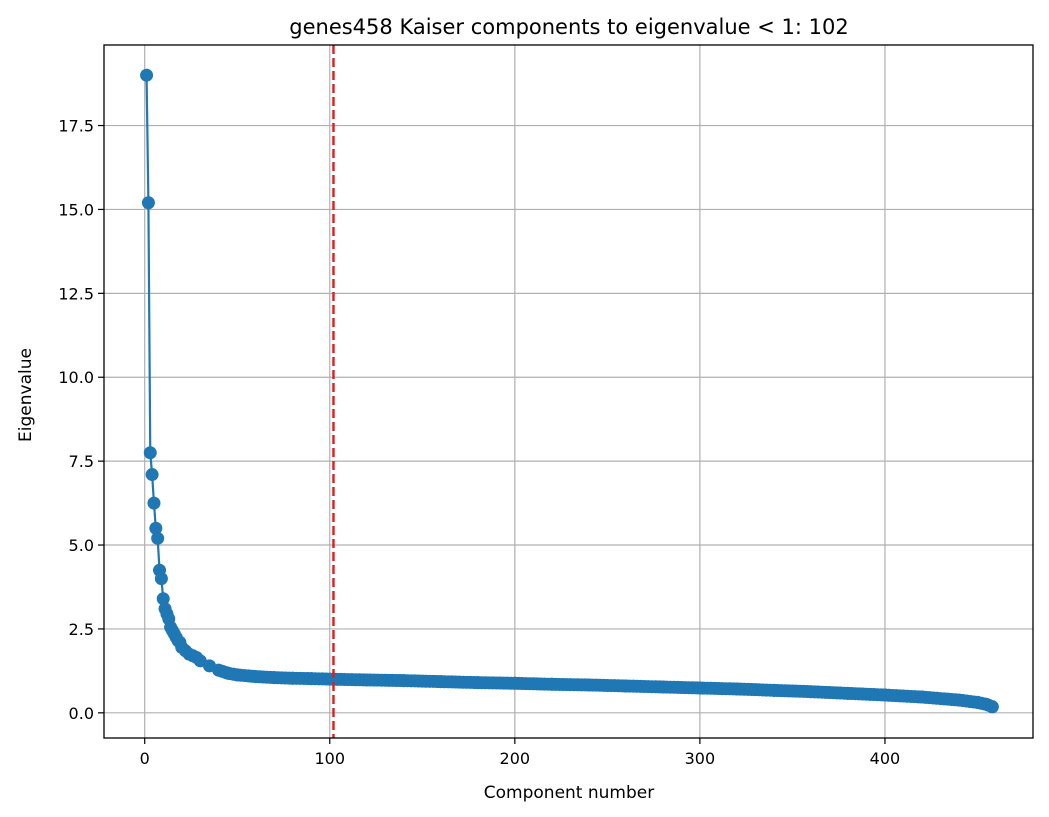 This screenshot has height=817, width=1049. Describe the element at coordinates (81, 461) in the screenshot. I see `y-tick-label: 7.5` at that location.